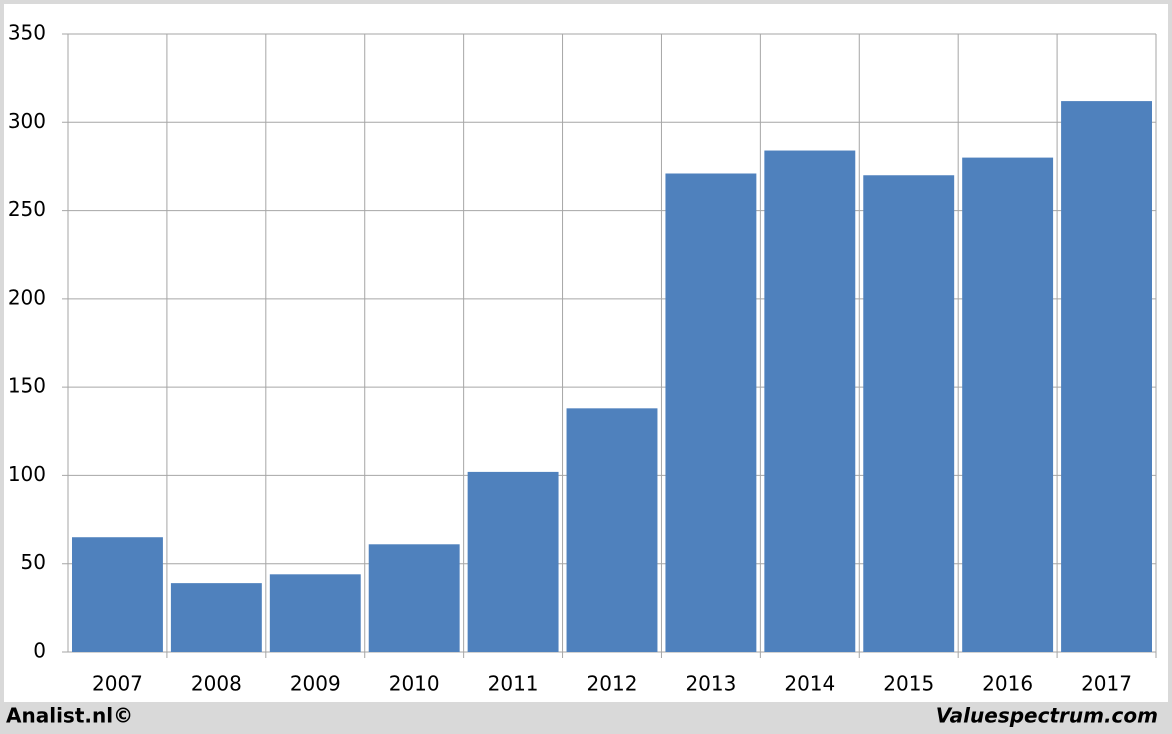 The width and height of the screenshot is (1172, 734). Describe the element at coordinates (27, 474) in the screenshot. I see `y-tick-label: 100` at that location.